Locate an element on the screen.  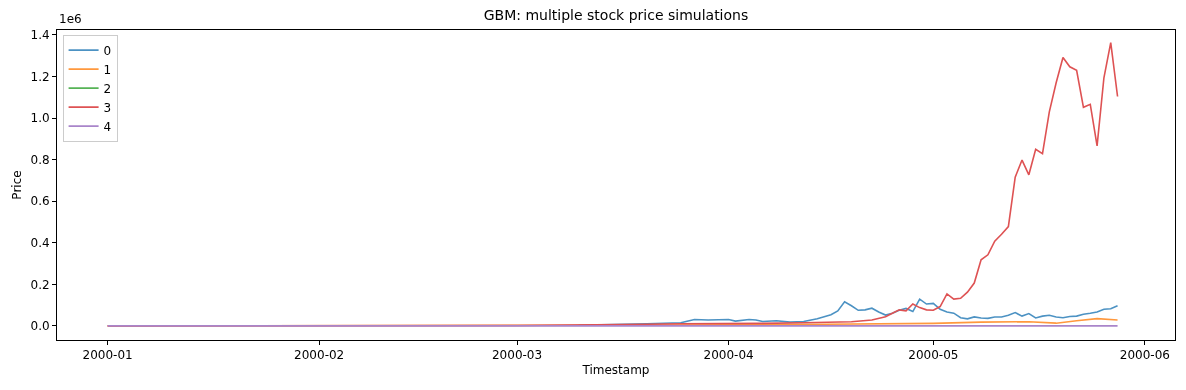
y-axis-title: Price is located at coordinates (16, 185).